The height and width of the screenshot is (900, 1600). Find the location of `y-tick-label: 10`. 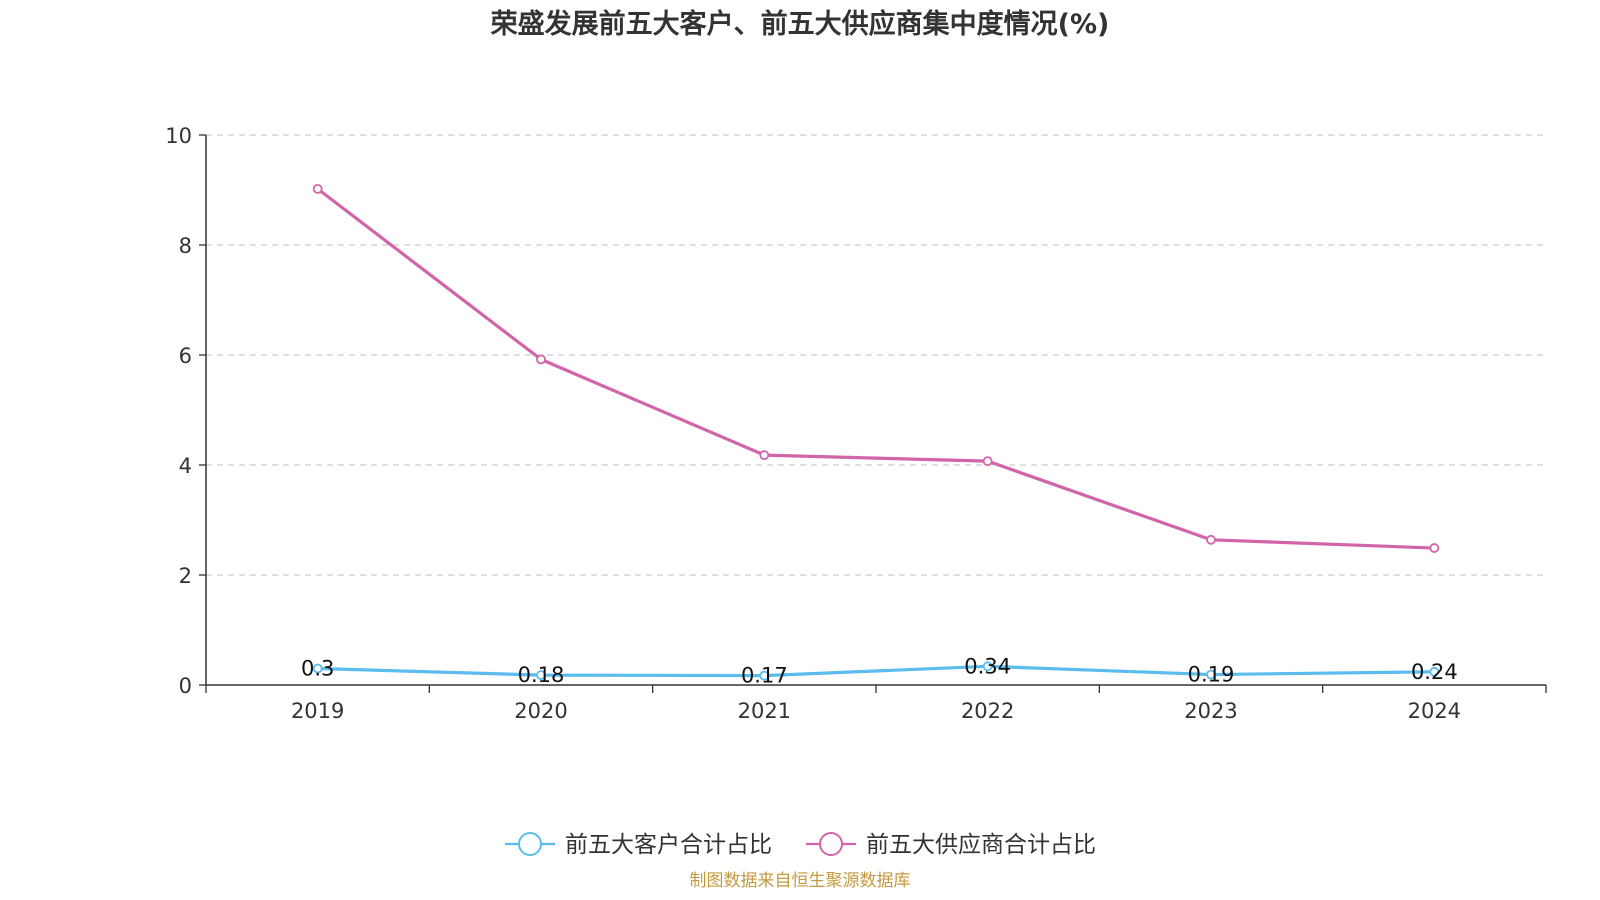

y-tick-label: 10 is located at coordinates (178, 136).